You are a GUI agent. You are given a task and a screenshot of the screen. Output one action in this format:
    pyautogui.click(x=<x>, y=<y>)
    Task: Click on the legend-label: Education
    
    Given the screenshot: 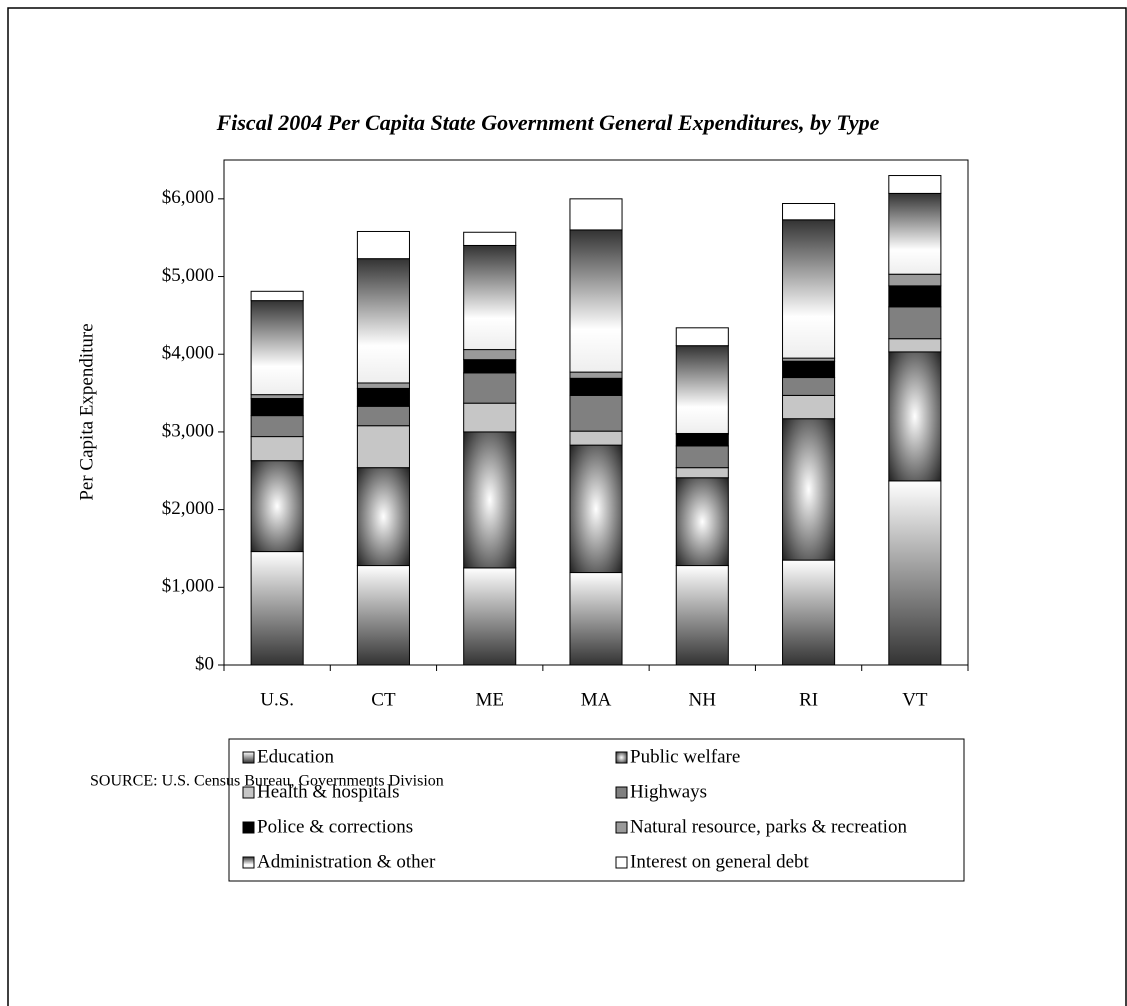 What is the action you would take?
    pyautogui.click(x=296, y=756)
    